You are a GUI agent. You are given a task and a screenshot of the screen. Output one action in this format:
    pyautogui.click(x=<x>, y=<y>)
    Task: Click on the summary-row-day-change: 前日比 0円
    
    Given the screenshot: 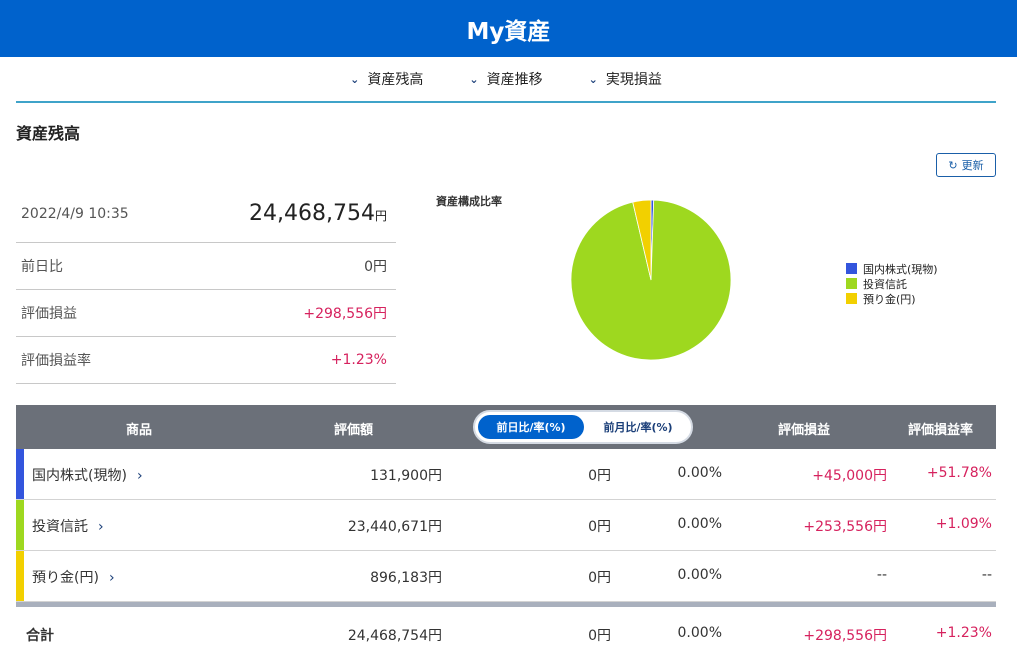 What is the action you would take?
    pyautogui.click(x=206, y=266)
    